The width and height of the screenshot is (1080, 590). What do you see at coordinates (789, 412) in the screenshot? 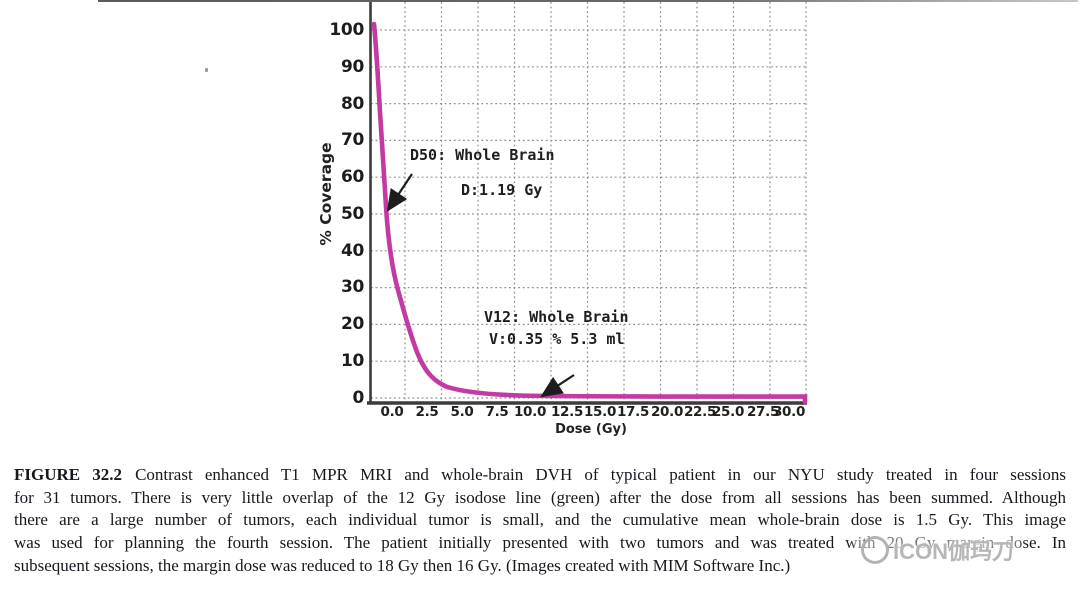
I see `x-tick-30: 30.0` at bounding box center [789, 412].